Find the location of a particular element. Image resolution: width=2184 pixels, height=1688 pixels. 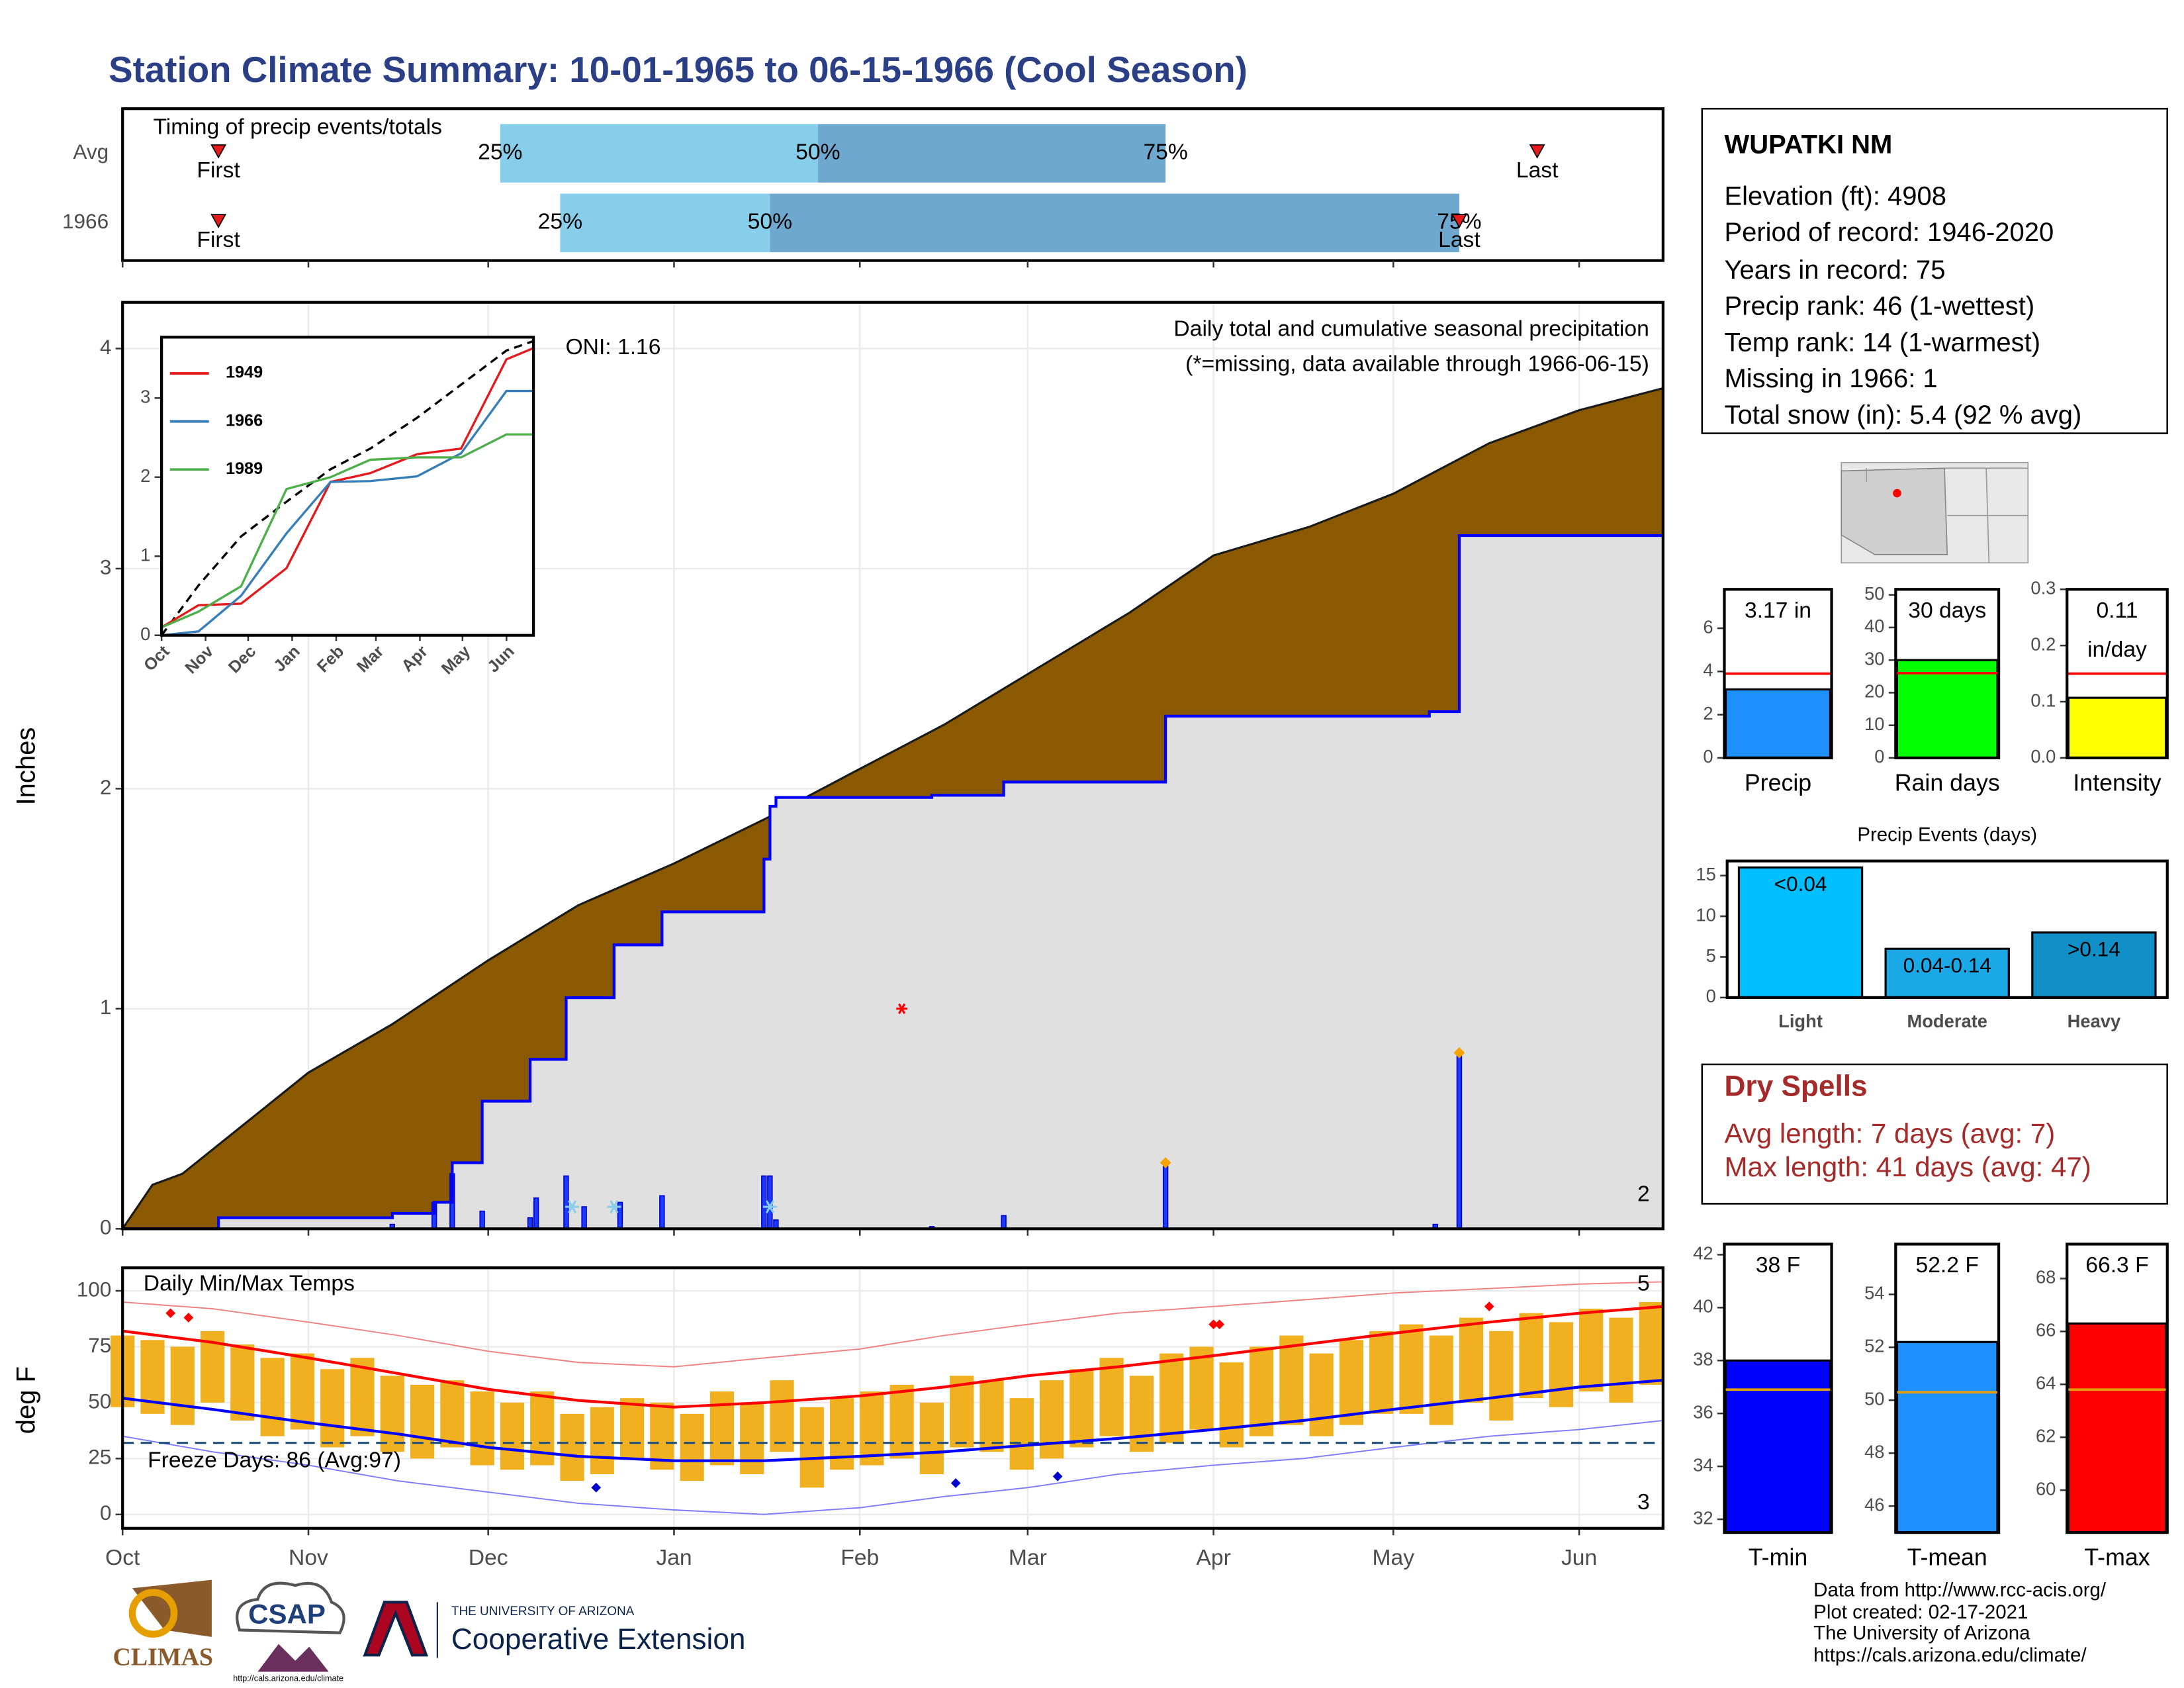

y-tick-label: 1 is located at coordinates (106, 1007).